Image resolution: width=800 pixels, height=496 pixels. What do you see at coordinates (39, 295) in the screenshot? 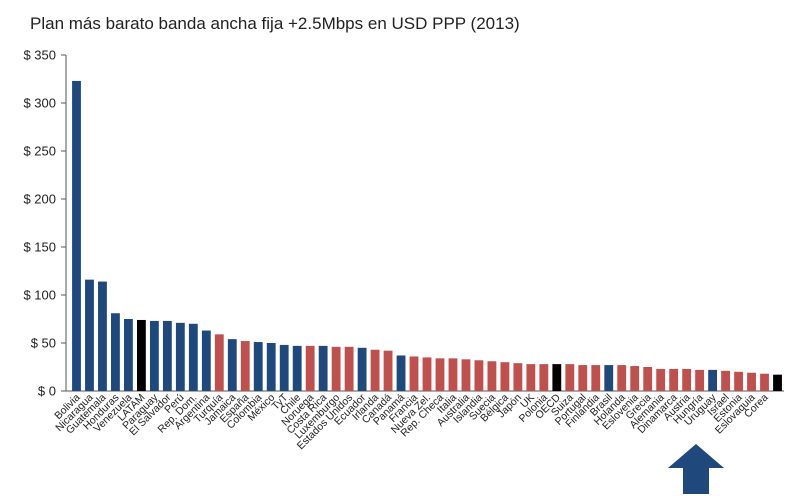
I see `y-tick-label: $ 100` at bounding box center [39, 295].